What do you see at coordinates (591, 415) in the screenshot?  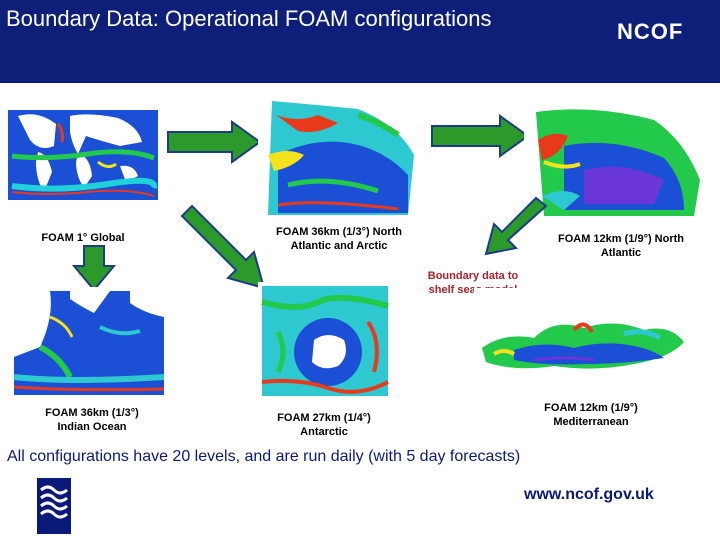 I see `label-mediterranean: FOAM 12km (1/9°) Mediterranean` at bounding box center [591, 415].